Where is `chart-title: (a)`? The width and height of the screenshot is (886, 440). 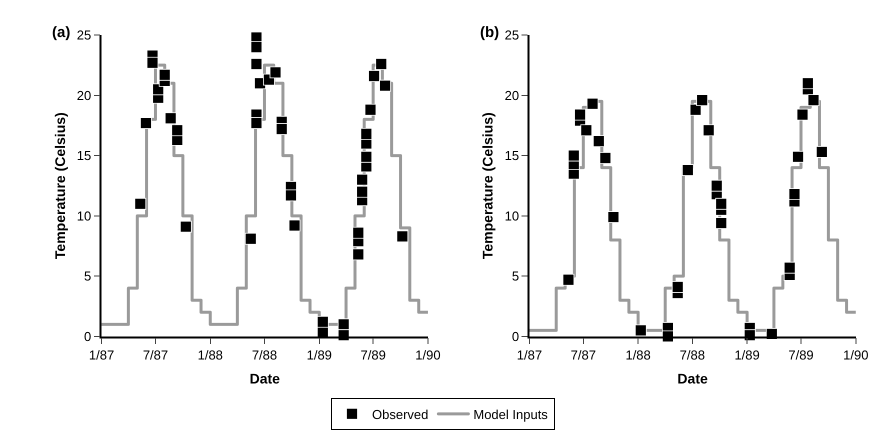 chart-title: (a) is located at coordinates (61, 32).